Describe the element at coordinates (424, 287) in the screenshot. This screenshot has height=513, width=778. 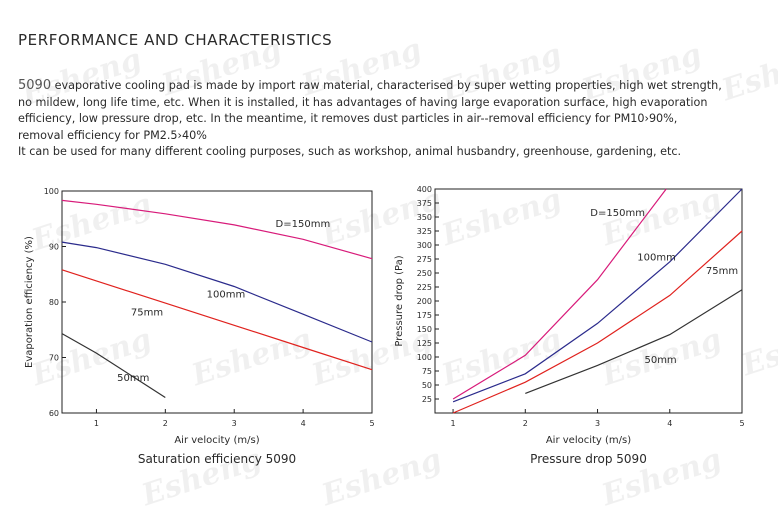
I see `y-tick-label: 225` at that location.